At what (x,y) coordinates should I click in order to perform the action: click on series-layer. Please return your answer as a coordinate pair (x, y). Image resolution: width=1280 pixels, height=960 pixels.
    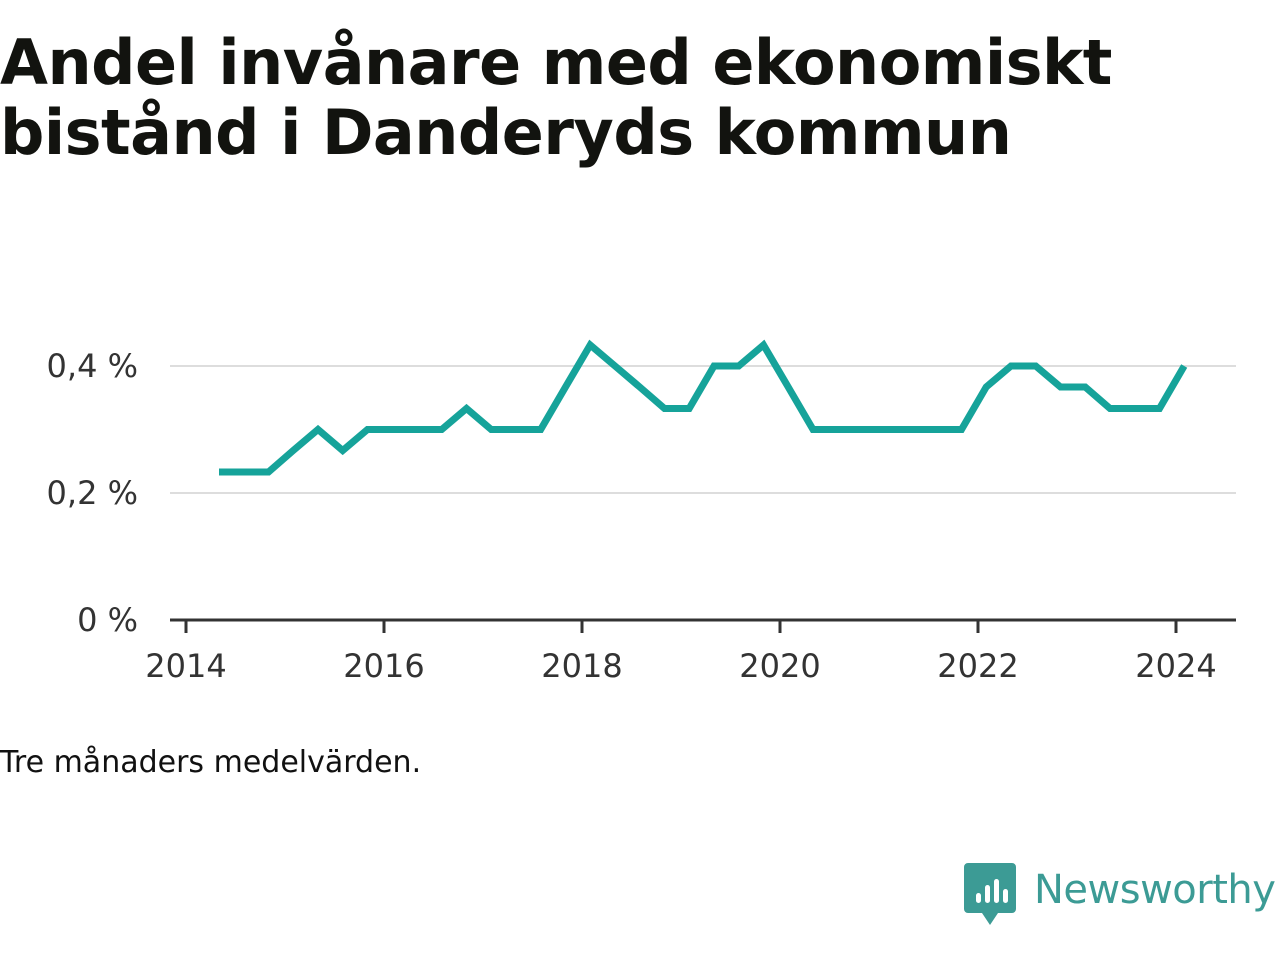
    Looking at the image, I should click on (701, 407).